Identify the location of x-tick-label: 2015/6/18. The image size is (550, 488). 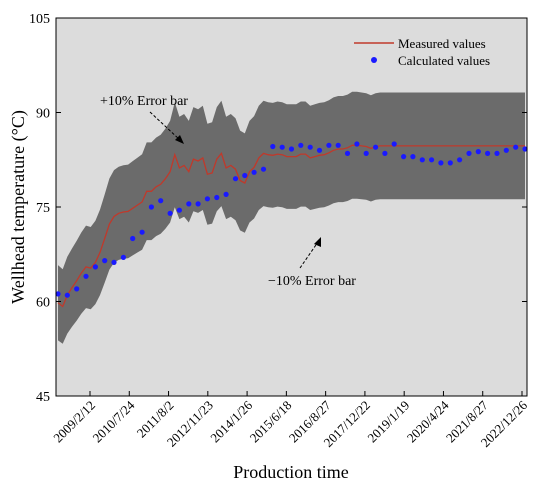
(271, 422).